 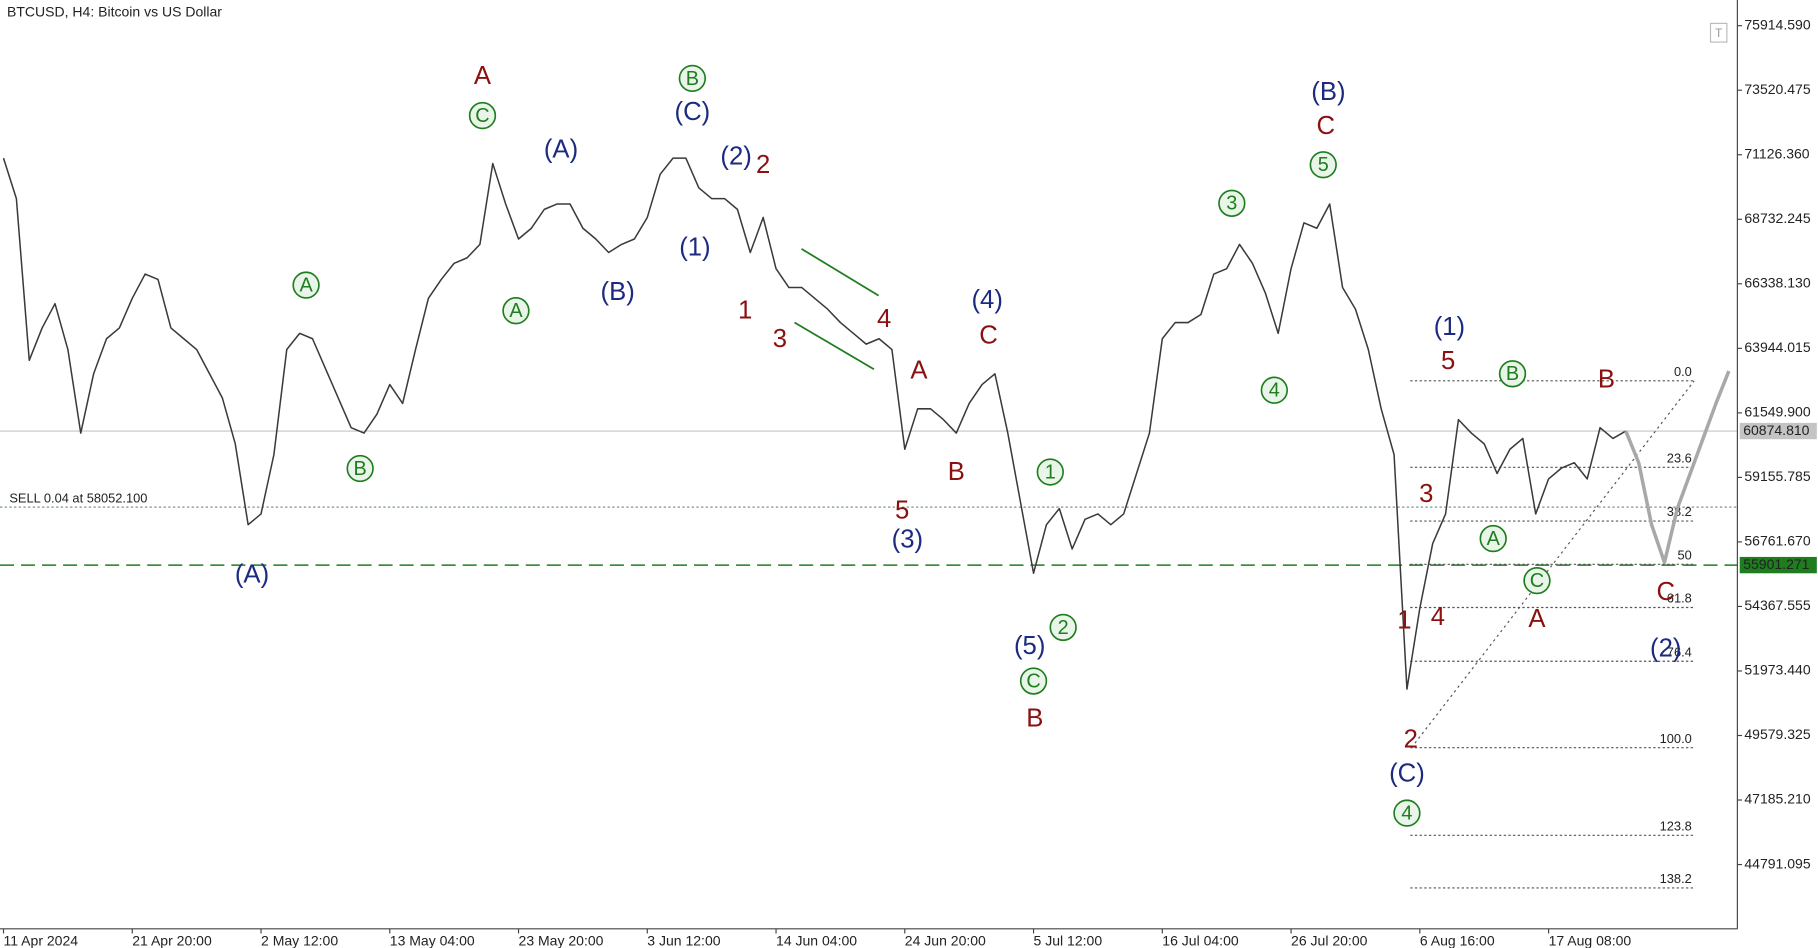 I want to click on y-tick-label: 47185.210, so click(x=1777, y=799).